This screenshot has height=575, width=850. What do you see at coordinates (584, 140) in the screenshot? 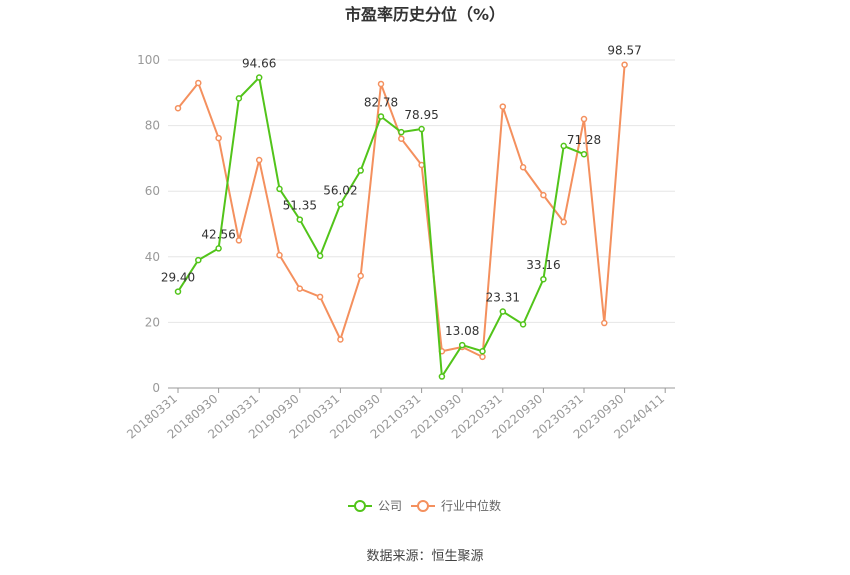
I see `data-label: 71.28` at bounding box center [584, 140].